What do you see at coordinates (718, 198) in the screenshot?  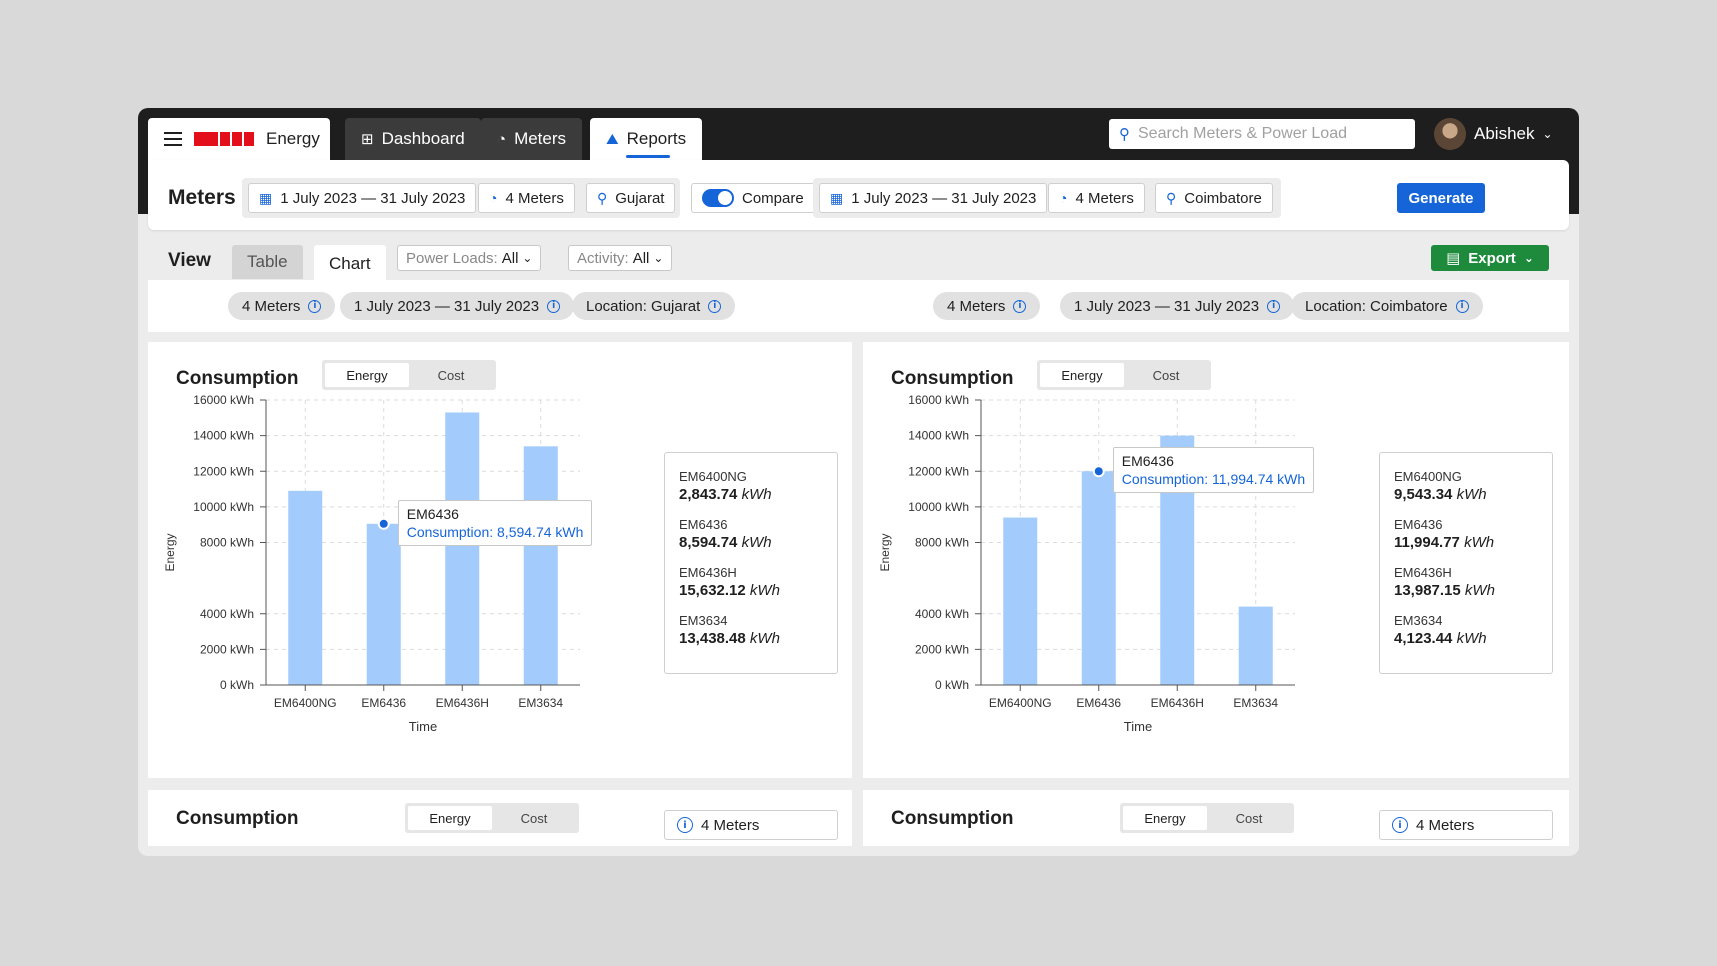 I see `toggle-switch` at bounding box center [718, 198].